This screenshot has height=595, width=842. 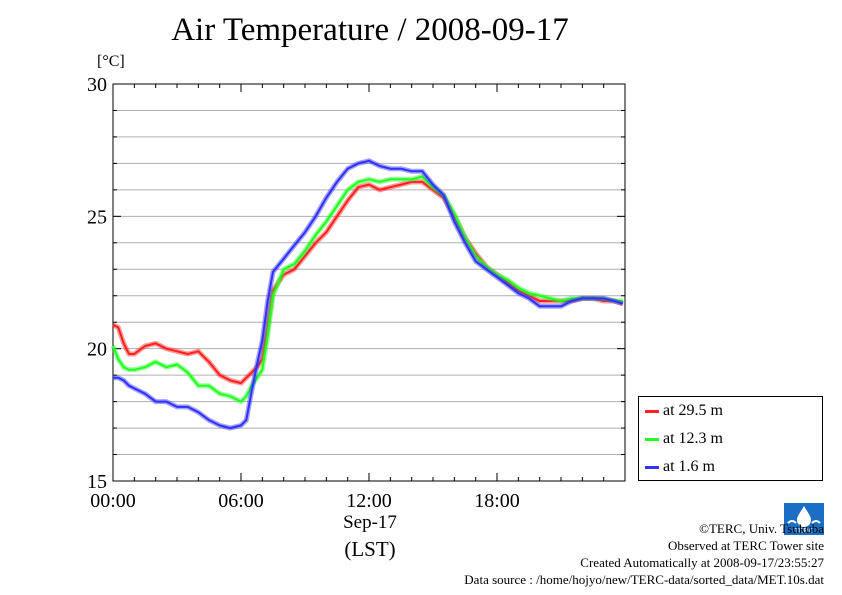 What do you see at coordinates (113, 501) in the screenshot?
I see `x-tick-label: 00:00` at bounding box center [113, 501].